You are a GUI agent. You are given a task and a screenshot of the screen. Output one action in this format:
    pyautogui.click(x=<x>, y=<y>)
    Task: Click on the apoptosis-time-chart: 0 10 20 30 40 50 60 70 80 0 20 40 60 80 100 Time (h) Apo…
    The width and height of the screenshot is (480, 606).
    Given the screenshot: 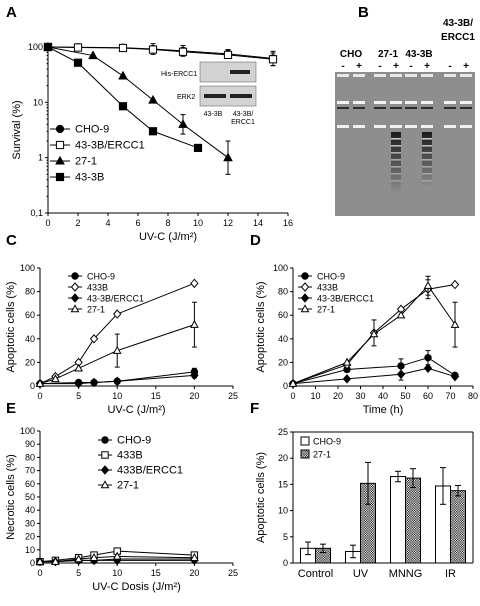 What is the action you would take?
    pyautogui.click(x=366, y=339)
    